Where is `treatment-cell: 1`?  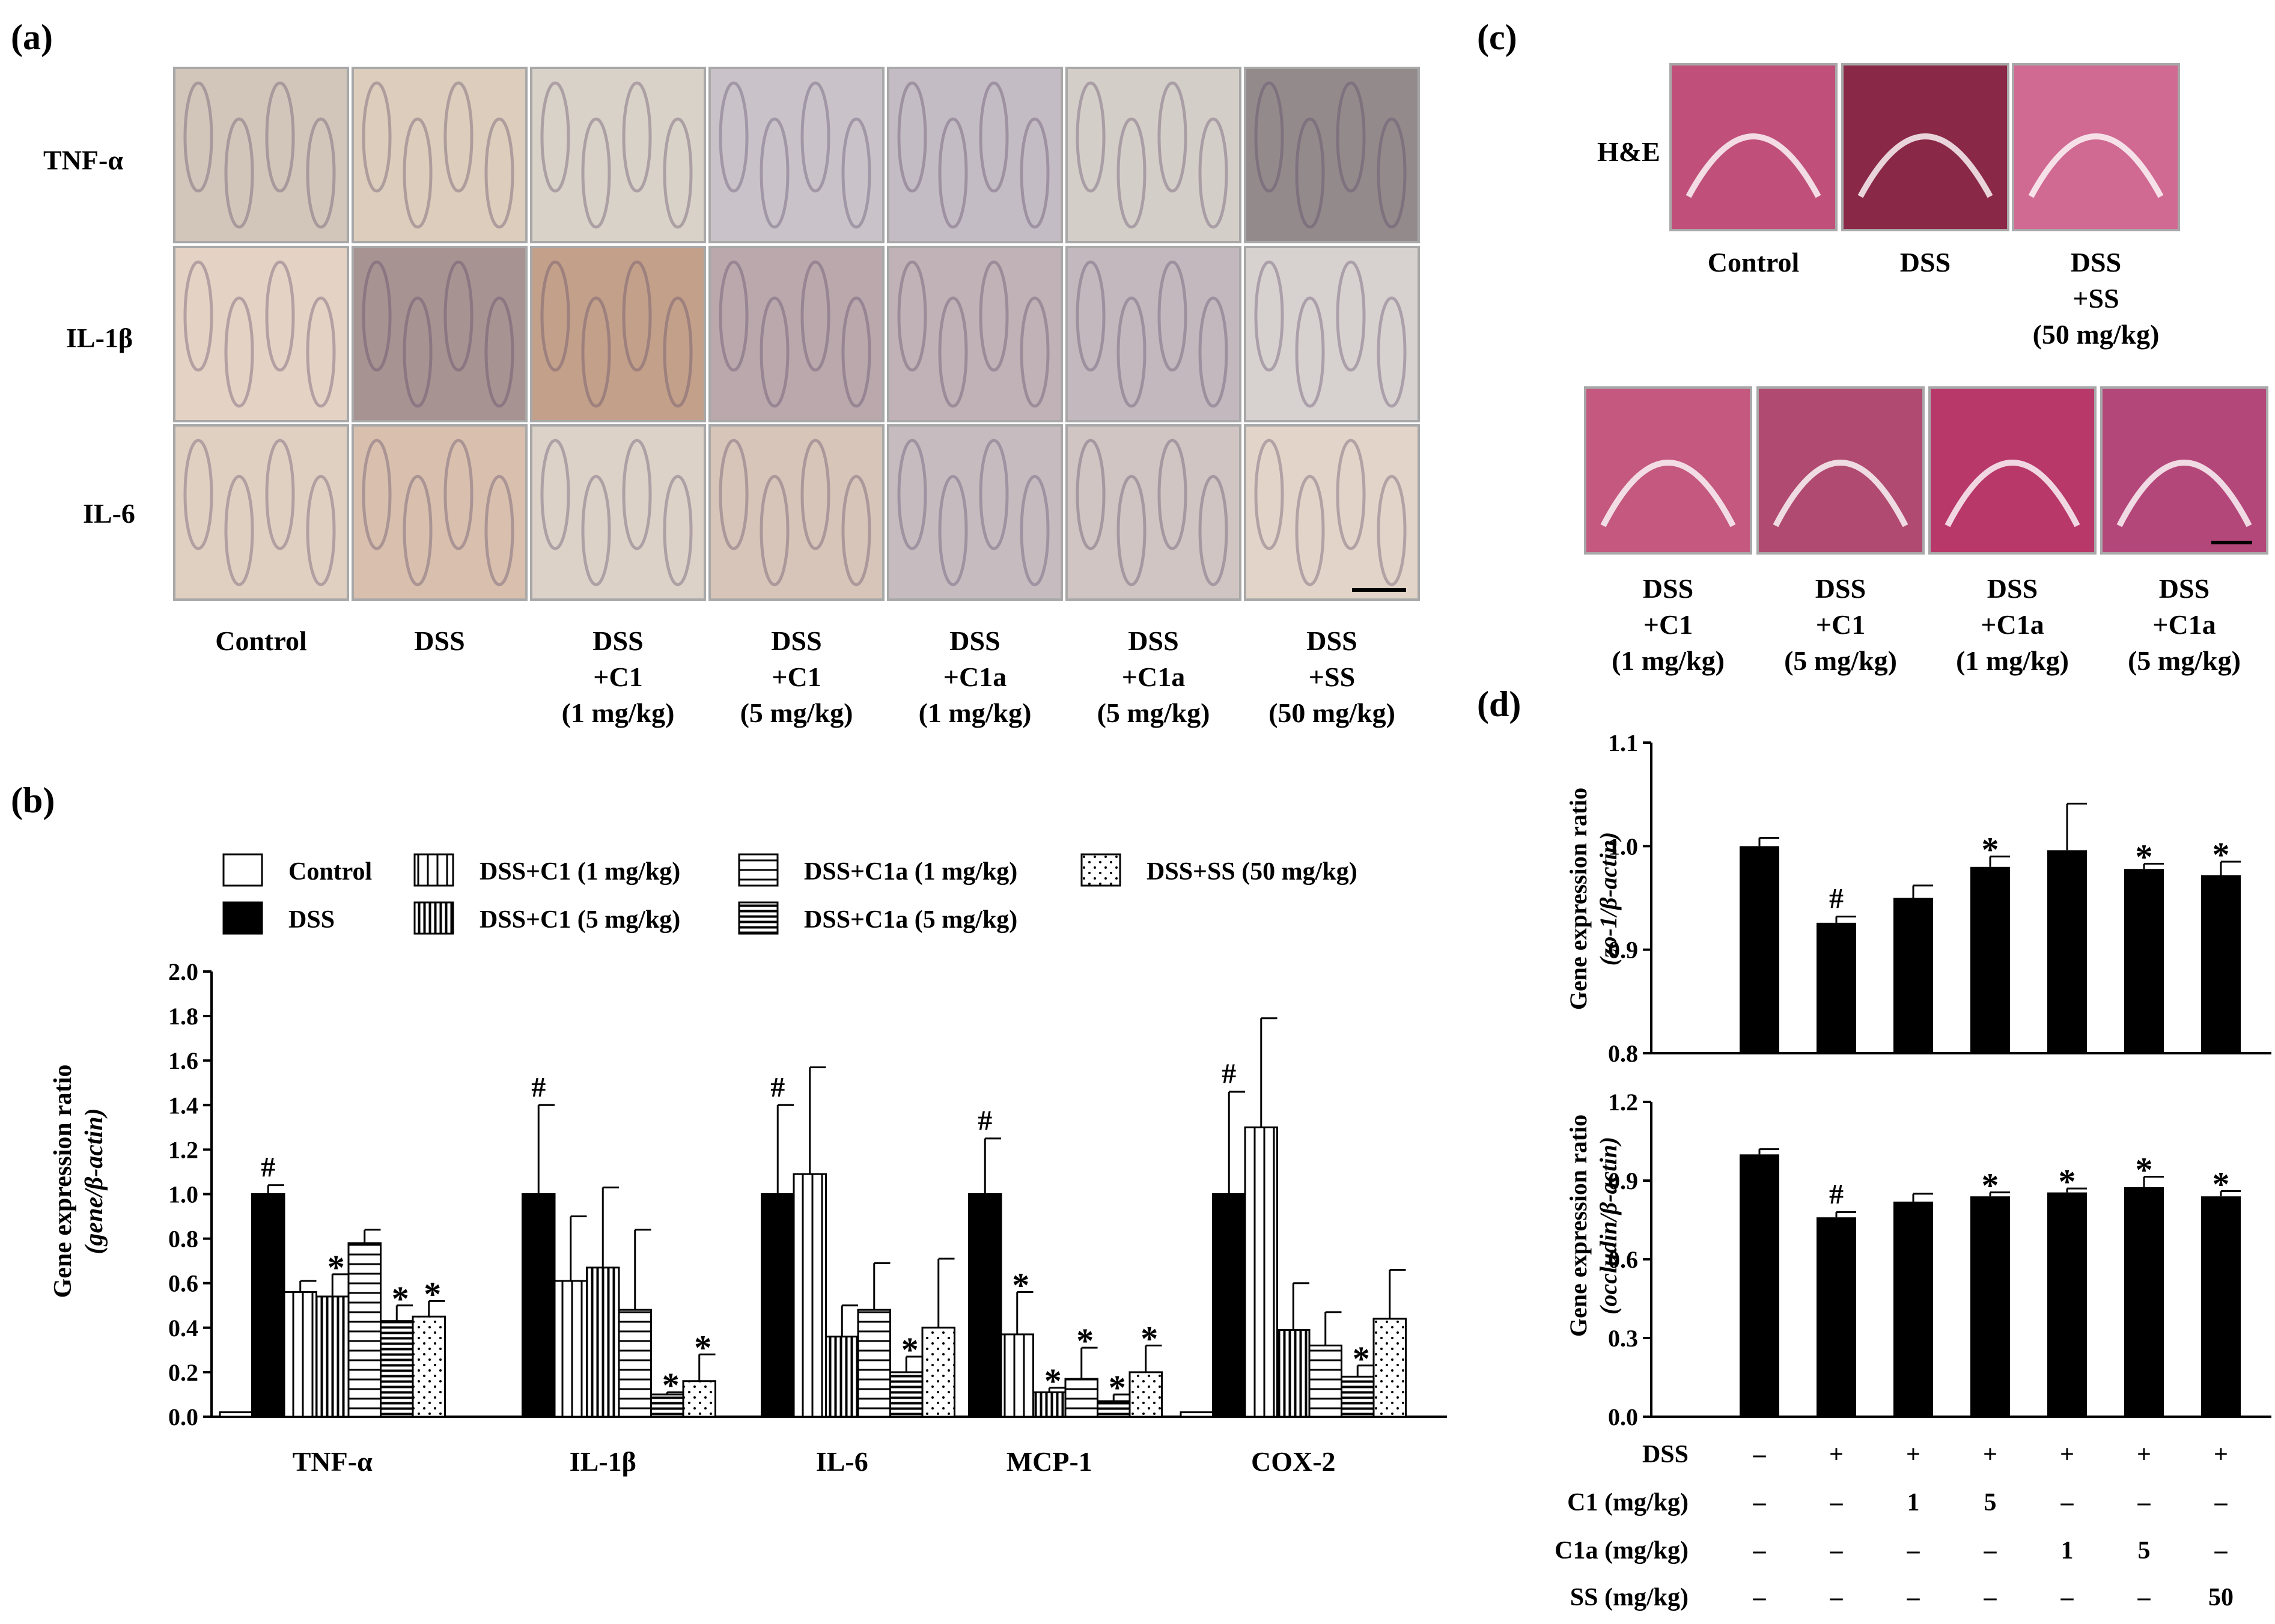
treatment-cell: 1 is located at coordinates (2067, 1551).